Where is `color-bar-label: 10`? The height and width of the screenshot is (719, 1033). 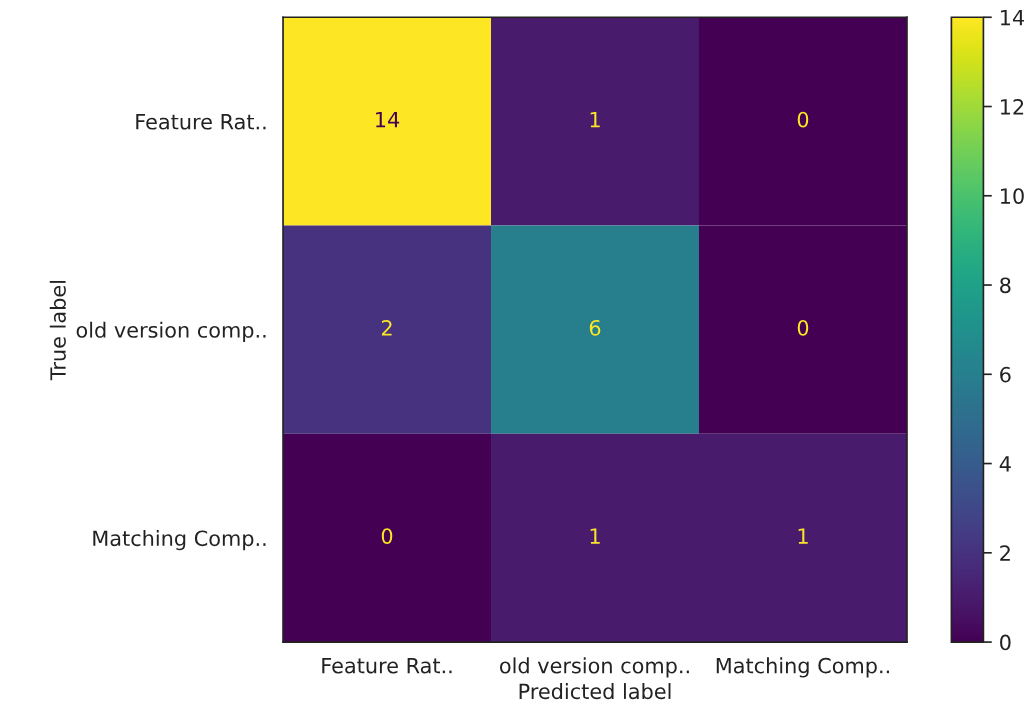 color-bar-label: 10 is located at coordinates (1012, 196).